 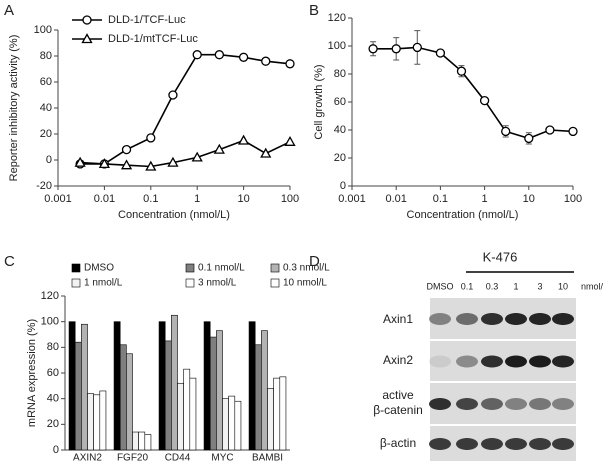 What do you see at coordinates (398, 410) in the screenshot?
I see `row-label: β-catenin` at bounding box center [398, 410].